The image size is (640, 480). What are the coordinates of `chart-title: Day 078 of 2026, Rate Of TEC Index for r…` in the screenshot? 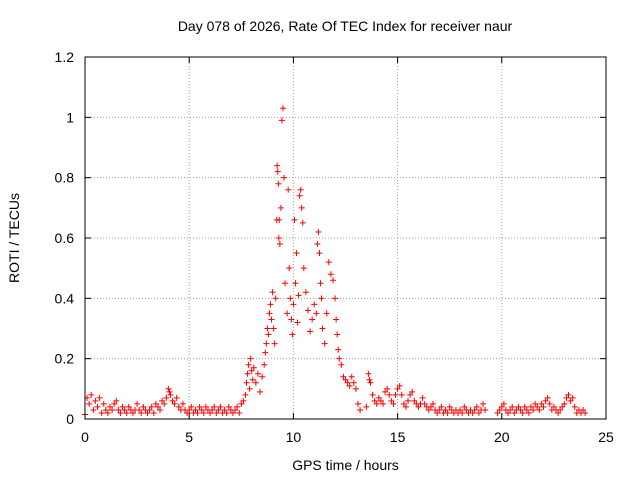 It's located at (345, 26).